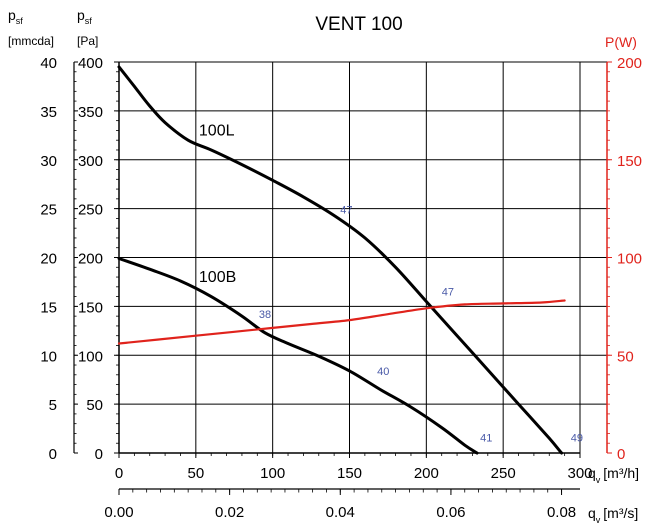 Image resolution: width=660 pixels, height=526 pixels. I want to click on mmcda-tick-label: 10, so click(48, 356).